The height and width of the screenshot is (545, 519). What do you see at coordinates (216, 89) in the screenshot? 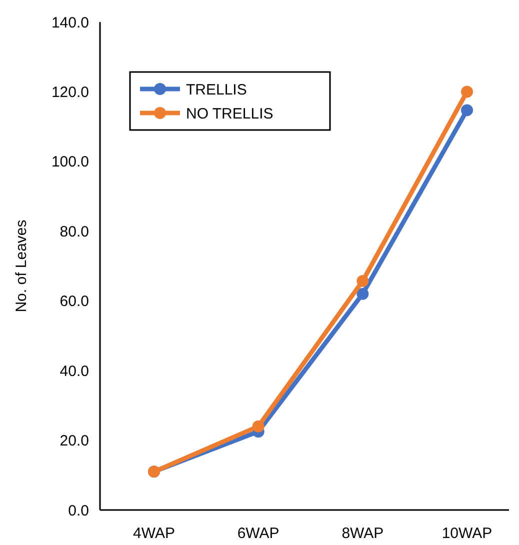
I see `legend-label: TRELLIS` at bounding box center [216, 89].